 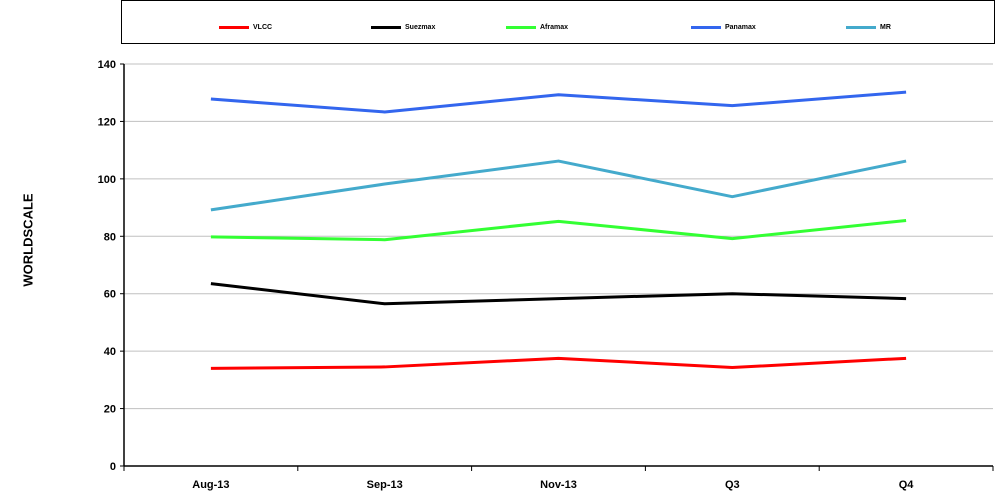 What do you see at coordinates (907, 485) in the screenshot?
I see `x-tick-label: Q4` at bounding box center [907, 485].